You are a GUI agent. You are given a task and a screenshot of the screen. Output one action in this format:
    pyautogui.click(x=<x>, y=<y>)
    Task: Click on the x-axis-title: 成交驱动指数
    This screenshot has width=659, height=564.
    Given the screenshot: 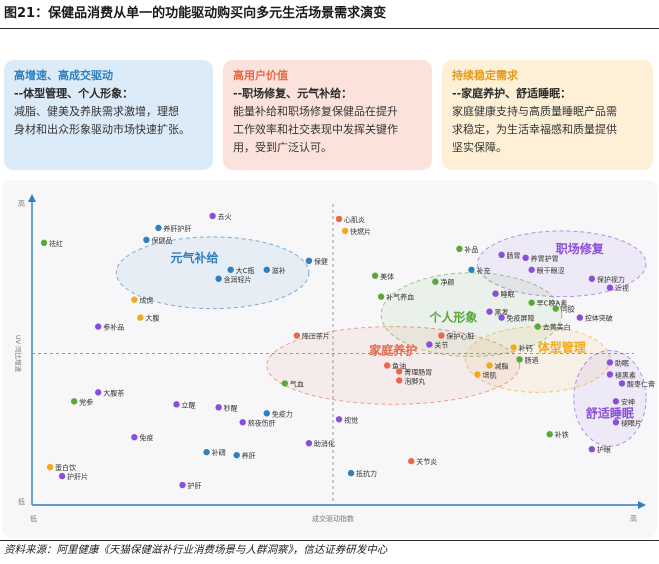 What is the action you would take?
    pyautogui.click(x=333, y=518)
    